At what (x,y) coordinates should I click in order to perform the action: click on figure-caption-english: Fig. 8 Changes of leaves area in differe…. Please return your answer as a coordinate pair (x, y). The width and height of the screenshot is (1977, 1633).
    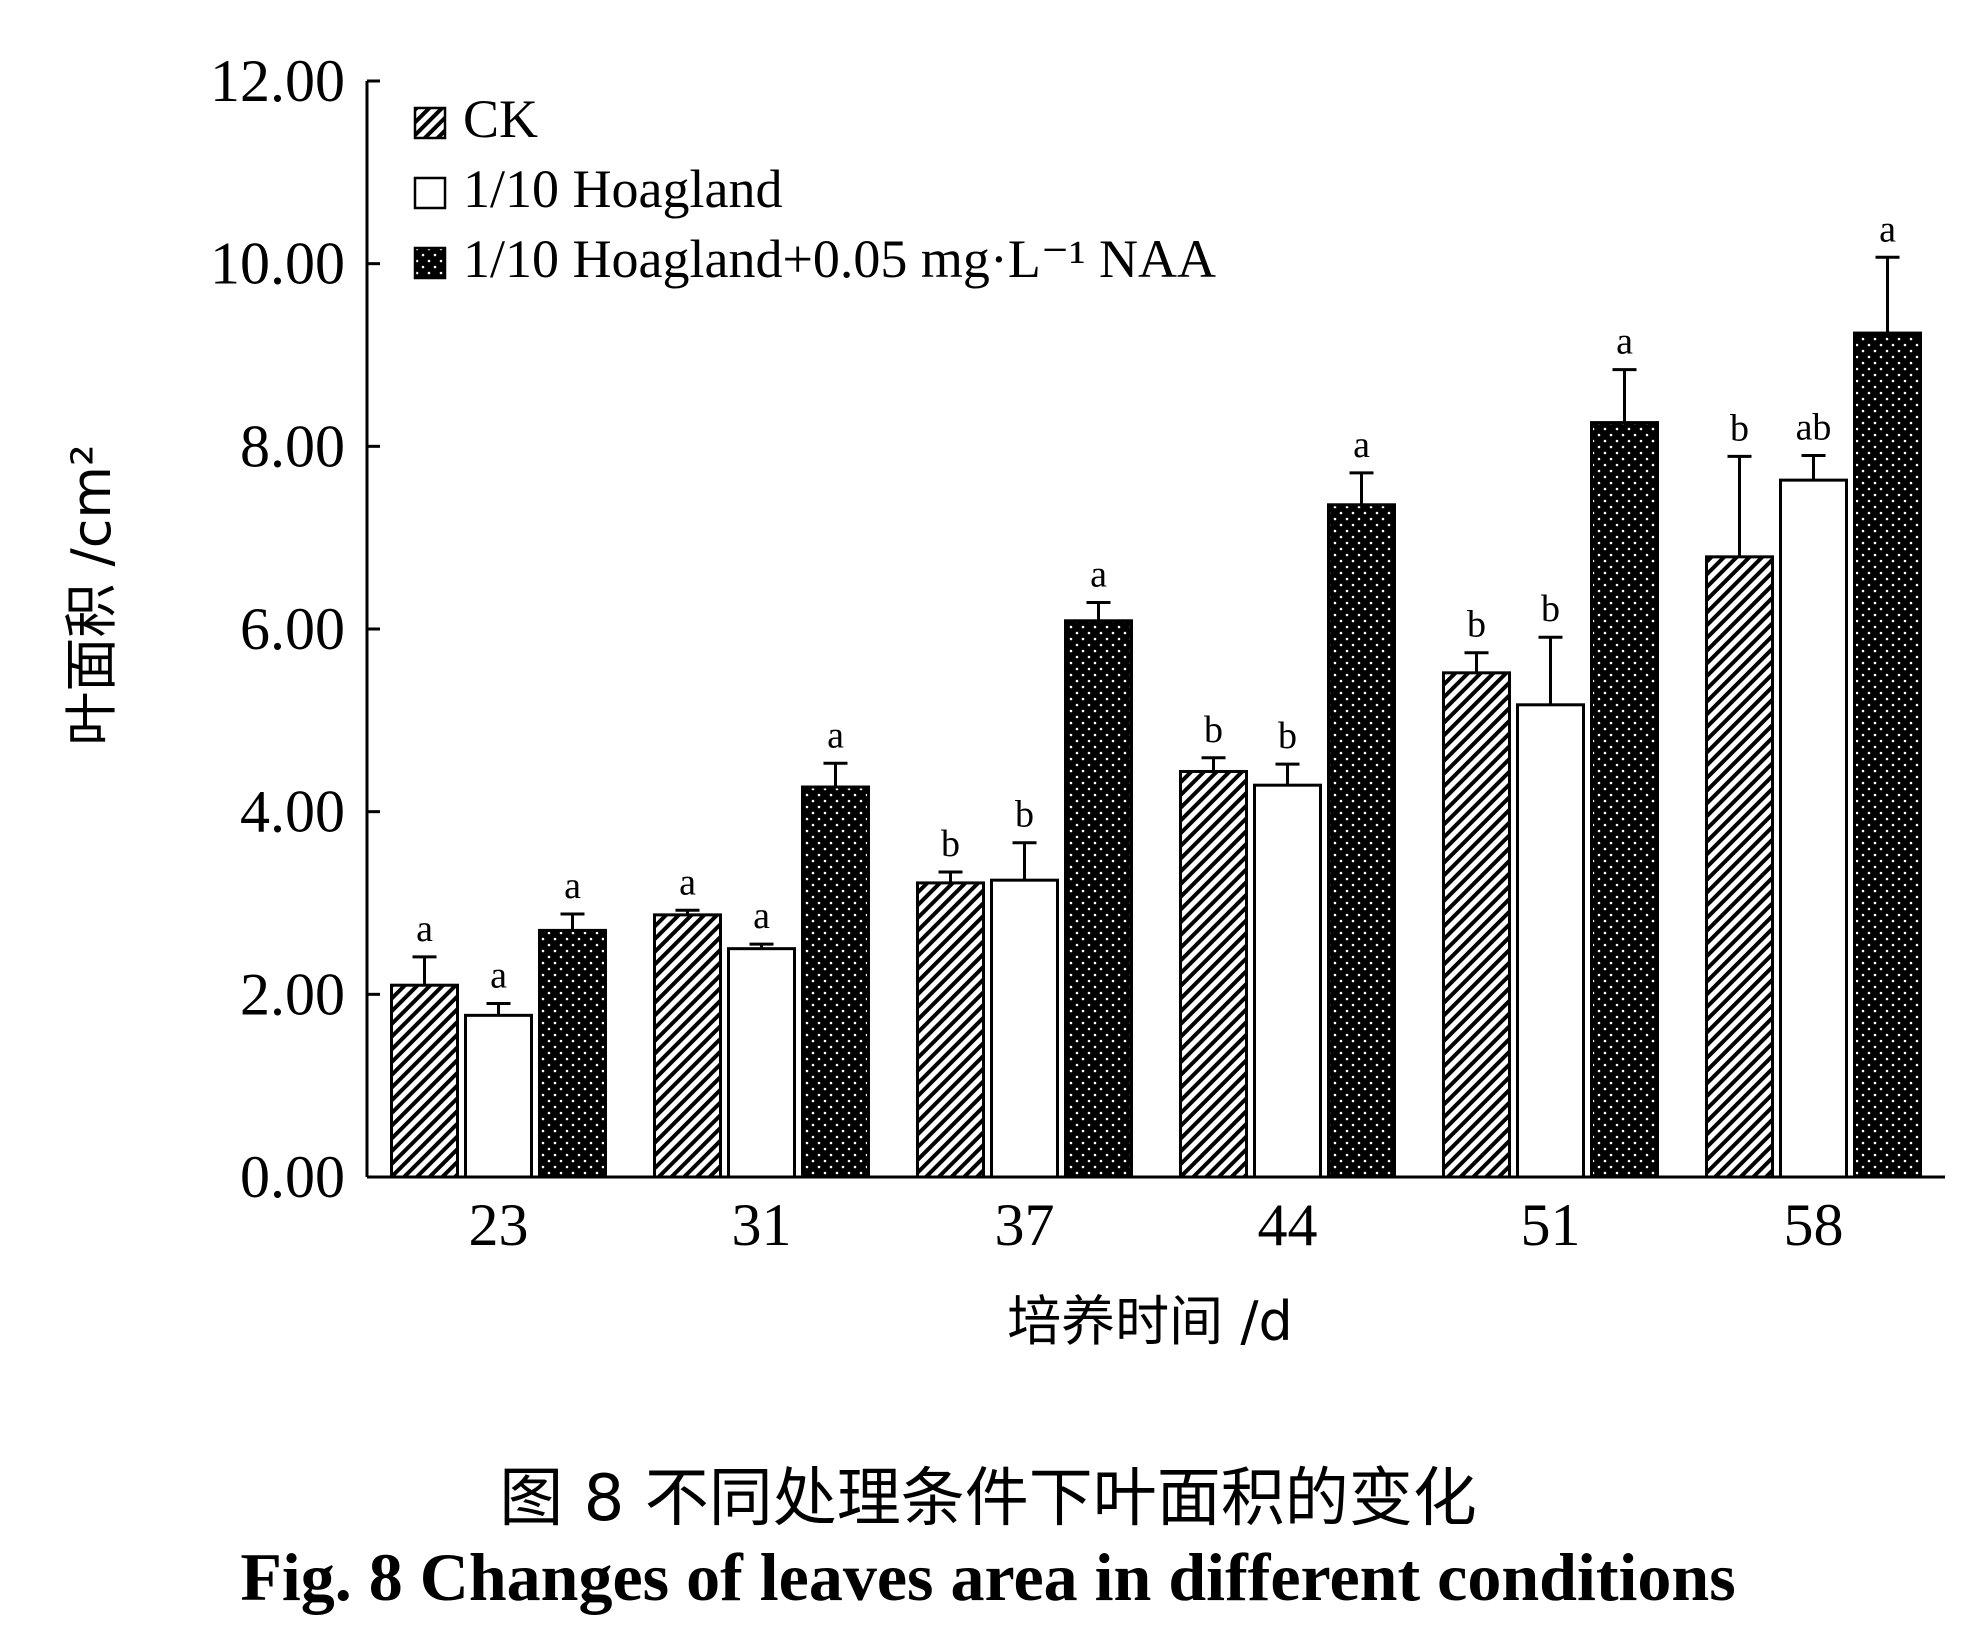
    Looking at the image, I should click on (987, 1577).